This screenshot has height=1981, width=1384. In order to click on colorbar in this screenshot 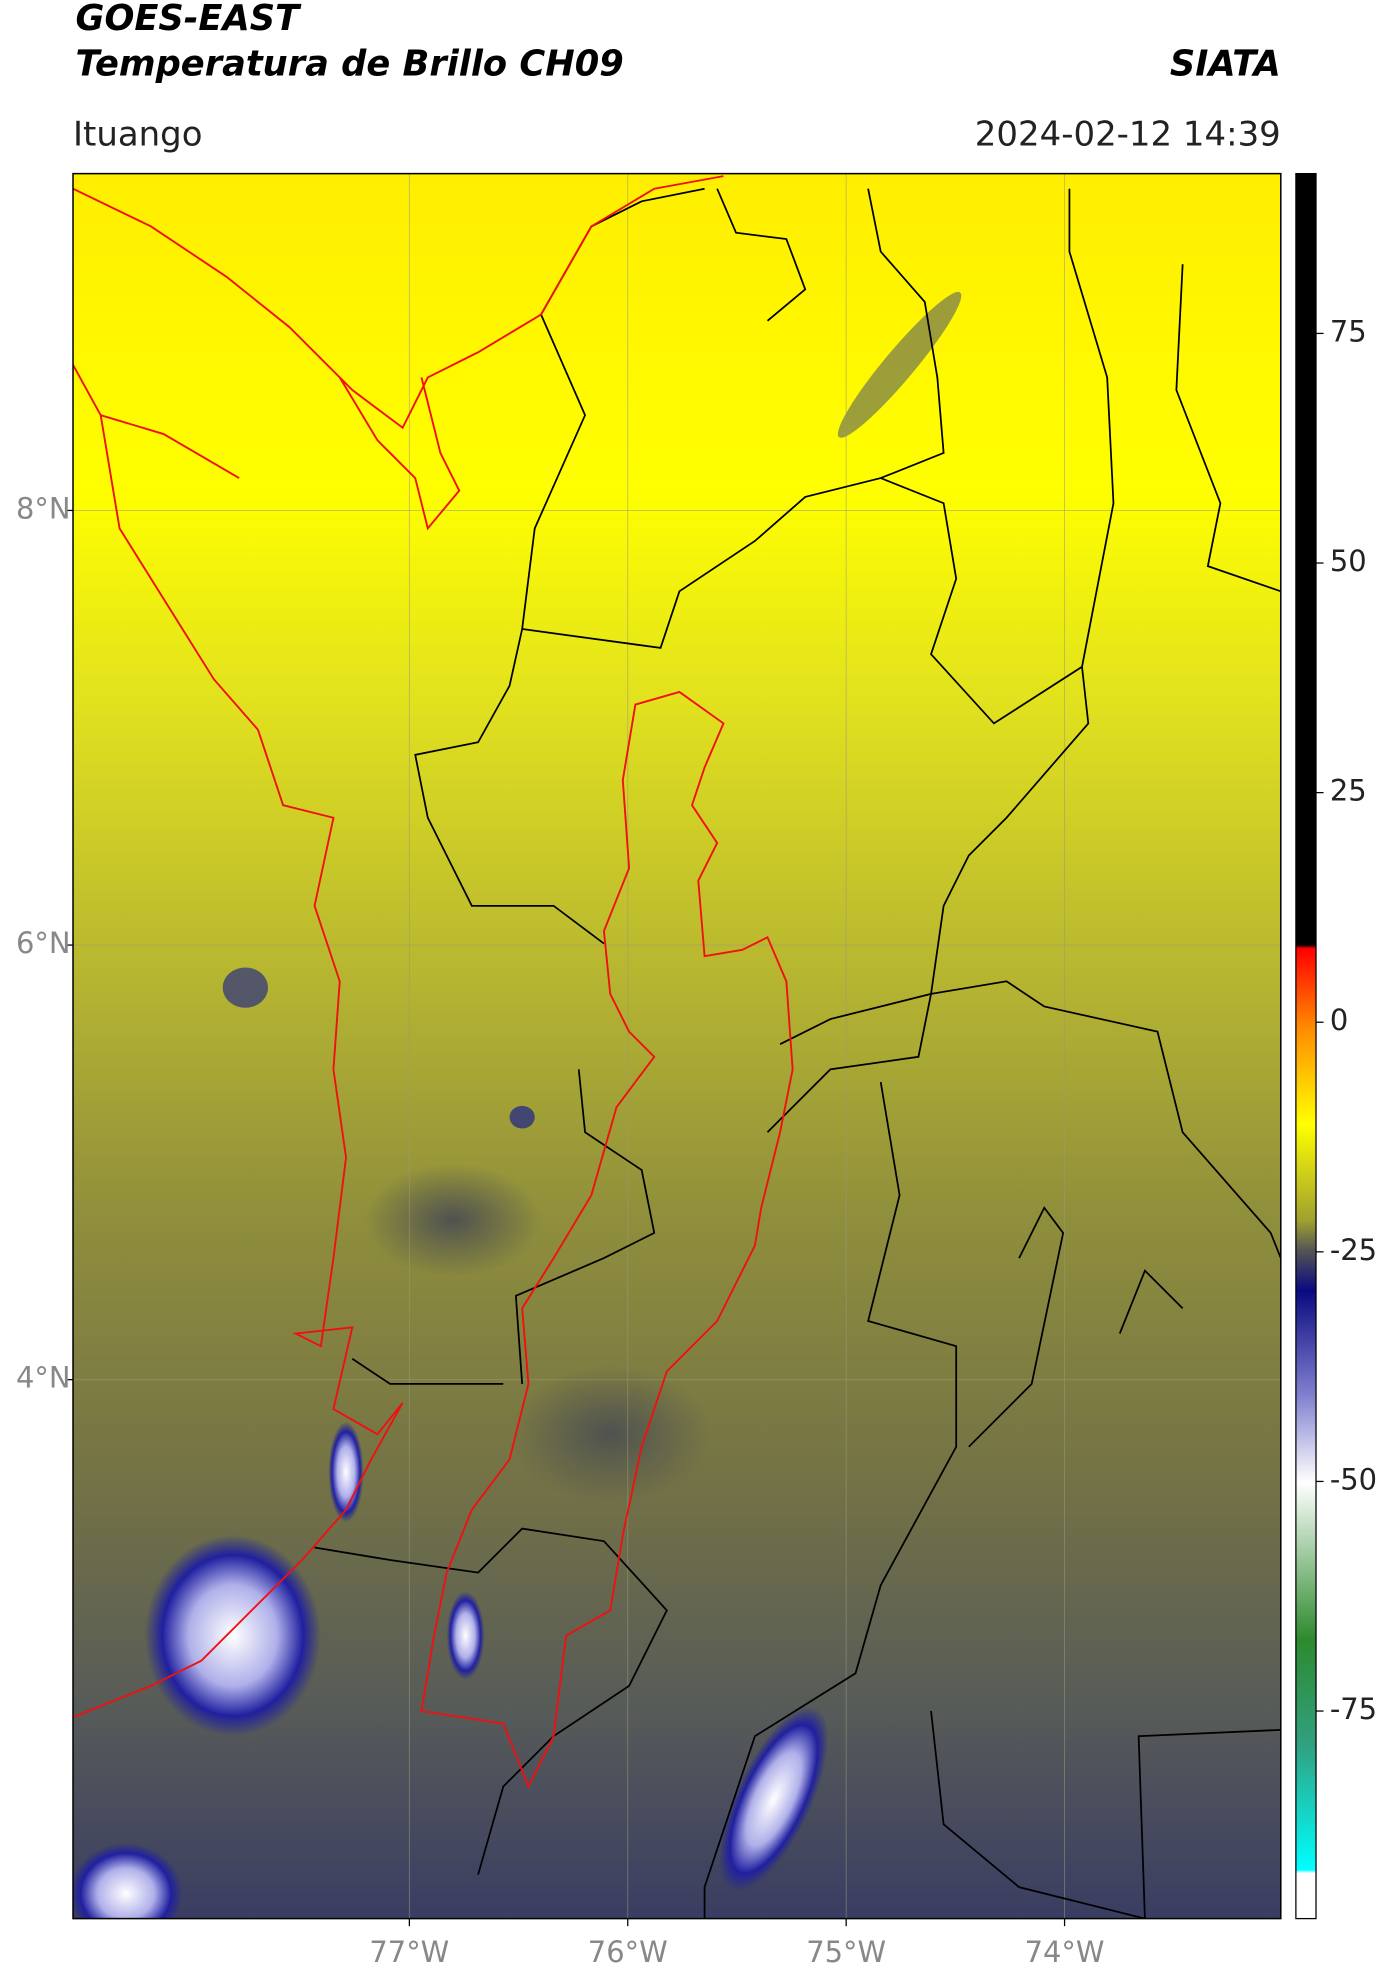, I will do `click(1306, 1046)`.